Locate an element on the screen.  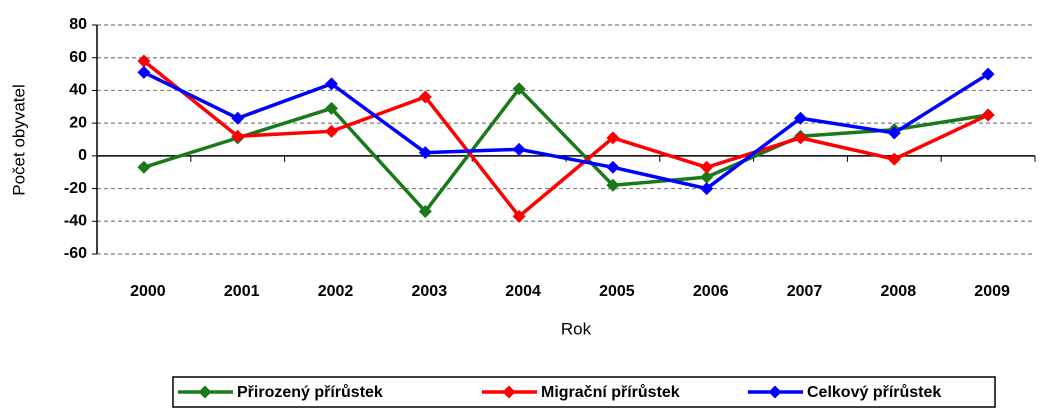
x-tick-label: 2005 is located at coordinates (617, 291).